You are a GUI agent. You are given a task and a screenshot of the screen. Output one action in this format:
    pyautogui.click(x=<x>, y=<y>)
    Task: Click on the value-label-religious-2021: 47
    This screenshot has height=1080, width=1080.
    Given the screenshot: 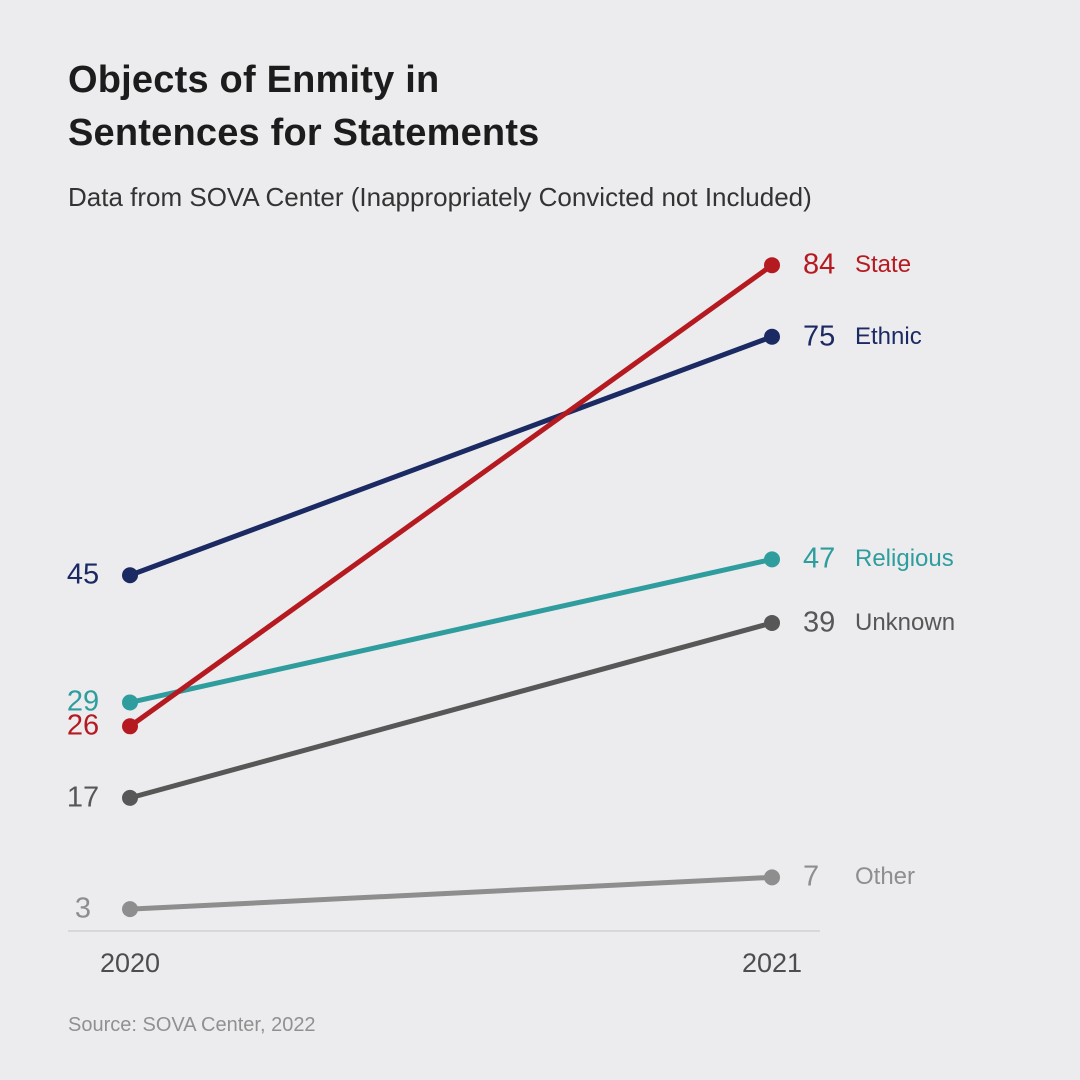 What is the action you would take?
    pyautogui.click(x=819, y=558)
    